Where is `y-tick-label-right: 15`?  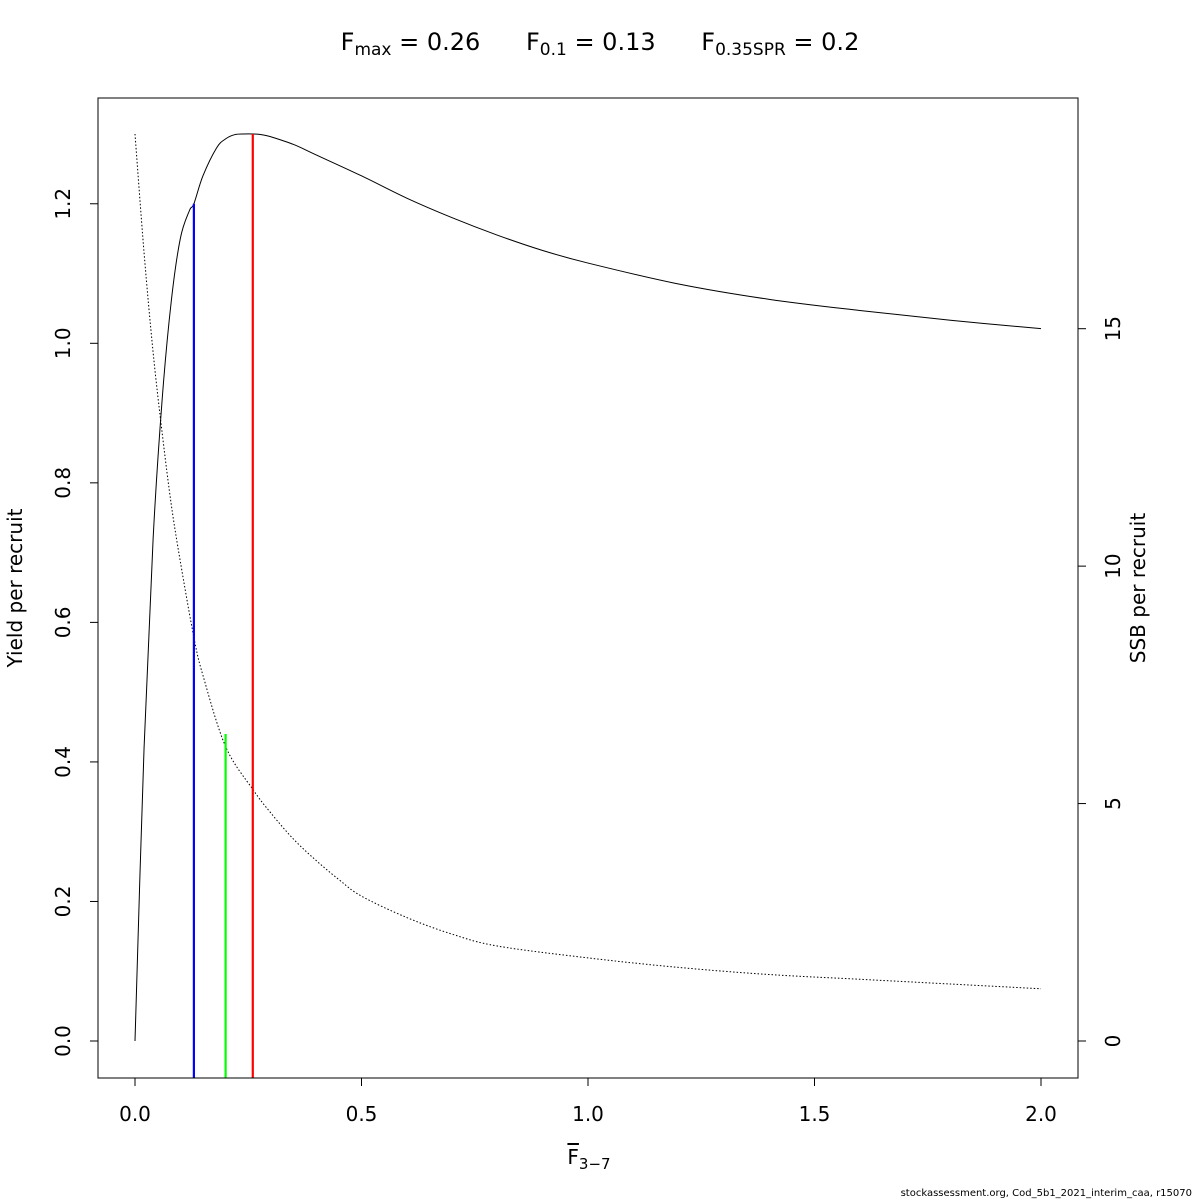 y-tick-label-right: 15 is located at coordinates (1113, 328).